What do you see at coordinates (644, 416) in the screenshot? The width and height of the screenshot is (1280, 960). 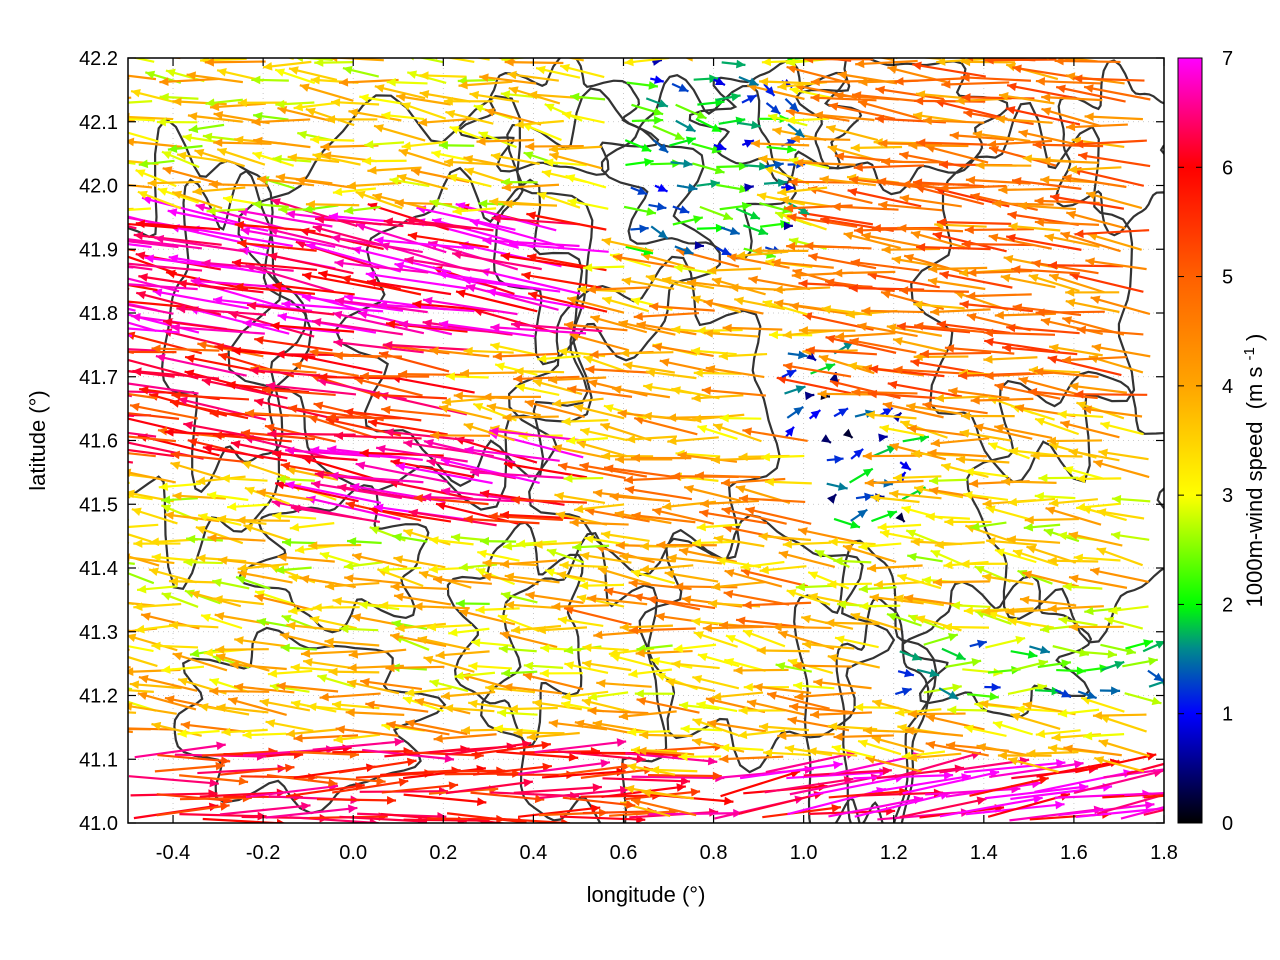 I see `terrain-contour` at bounding box center [644, 416].